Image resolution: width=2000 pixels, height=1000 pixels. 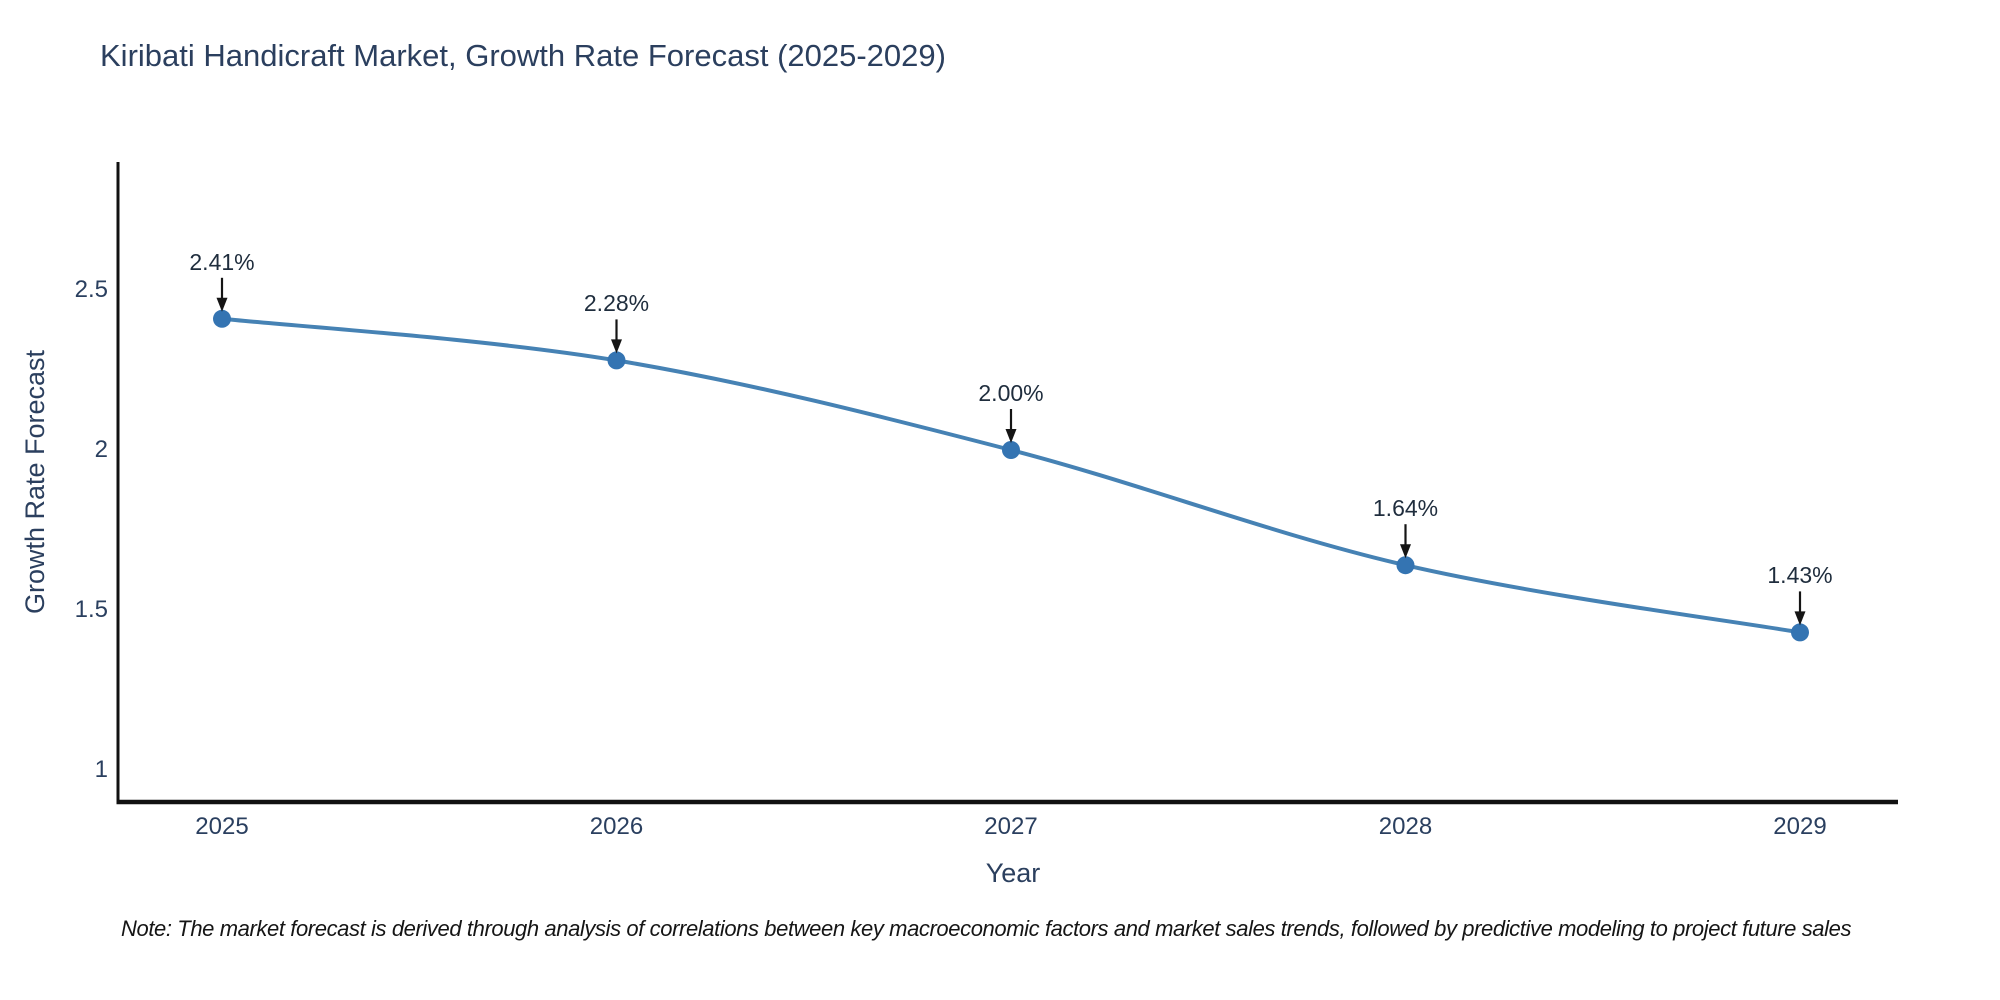 I want to click on data-point-label: 1.43%, so click(x=1800, y=575).